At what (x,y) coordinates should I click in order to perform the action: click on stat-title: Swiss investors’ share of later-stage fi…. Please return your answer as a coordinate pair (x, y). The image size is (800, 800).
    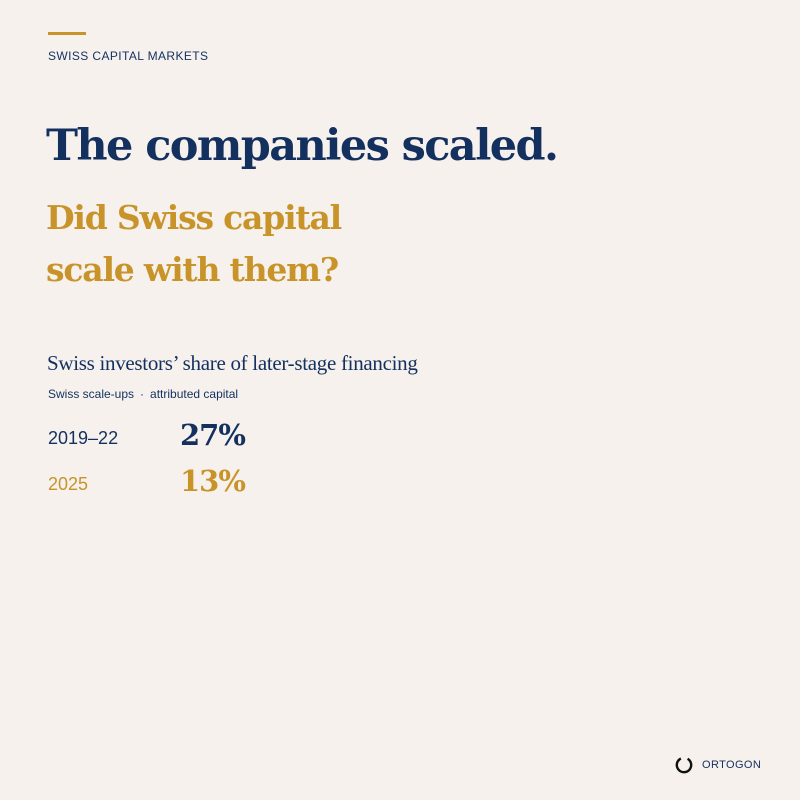
    Looking at the image, I should click on (232, 363).